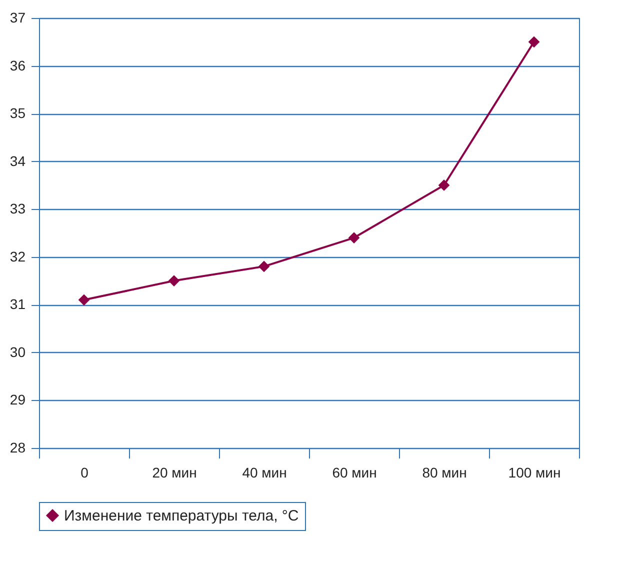 The height and width of the screenshot is (574, 624). Describe the element at coordinates (18, 256) in the screenshot. I see `y-tick-label: 32` at that location.